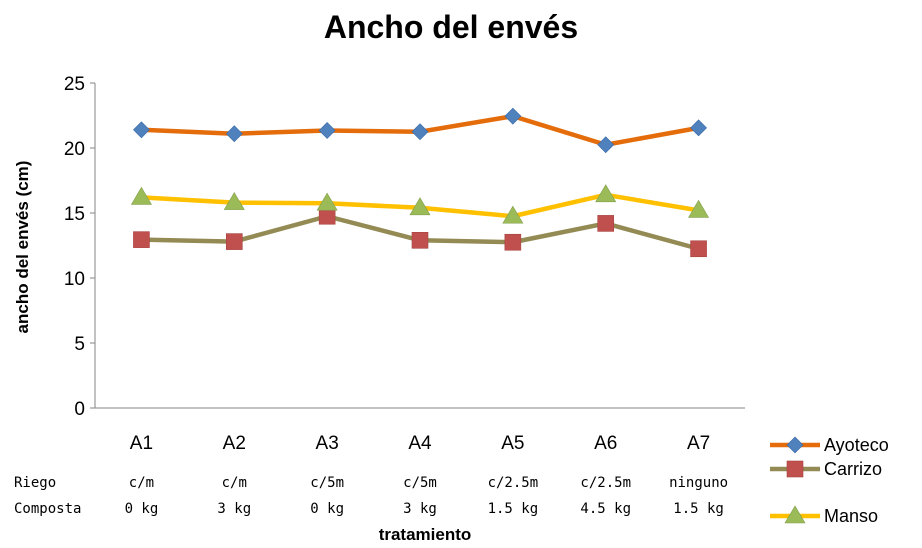 Image resolution: width=922 pixels, height=548 pixels. I want to click on x-tick-label: A2, so click(234, 443).